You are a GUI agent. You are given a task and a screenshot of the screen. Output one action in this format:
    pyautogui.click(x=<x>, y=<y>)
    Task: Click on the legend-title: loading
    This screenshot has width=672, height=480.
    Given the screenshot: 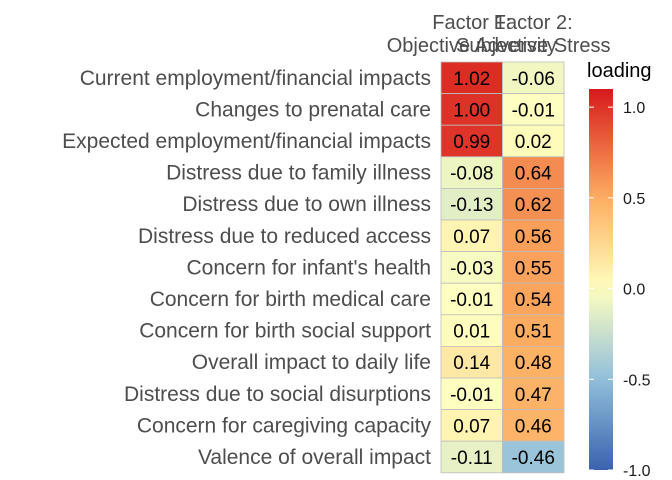 What is the action you would take?
    pyautogui.click(x=619, y=71)
    